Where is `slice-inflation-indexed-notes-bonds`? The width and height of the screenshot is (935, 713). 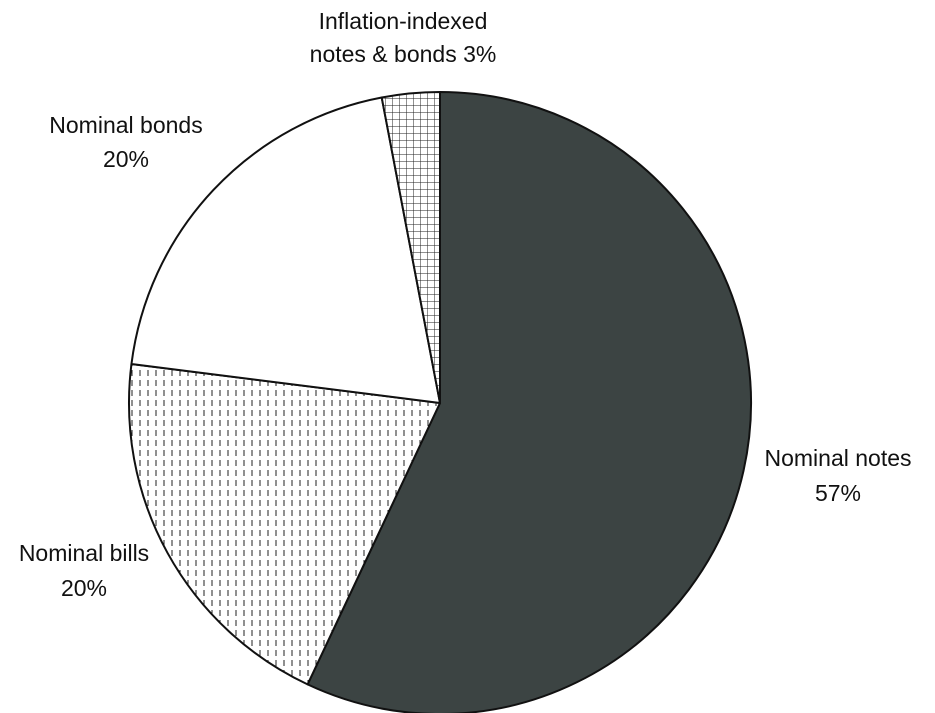 slice-inflation-indexed-notes-bonds is located at coordinates (410, 247).